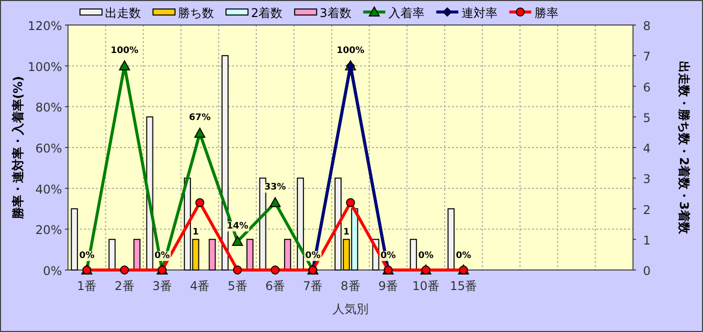 The image size is (703, 332). Describe the element at coordinates (479, 13) in the screenshot. I see `legend-label: 連対率` at that location.